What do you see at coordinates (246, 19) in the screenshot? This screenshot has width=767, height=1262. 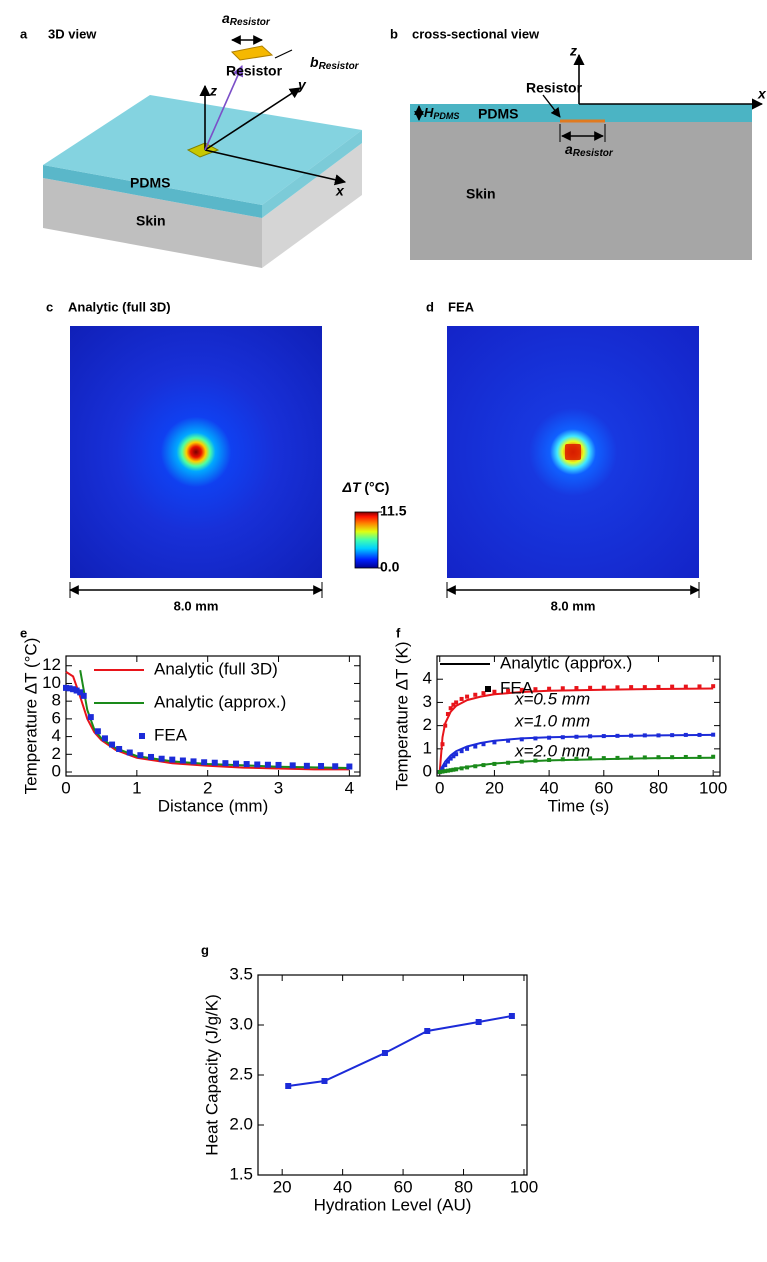 I see `label: aResistor` at bounding box center [246, 19].